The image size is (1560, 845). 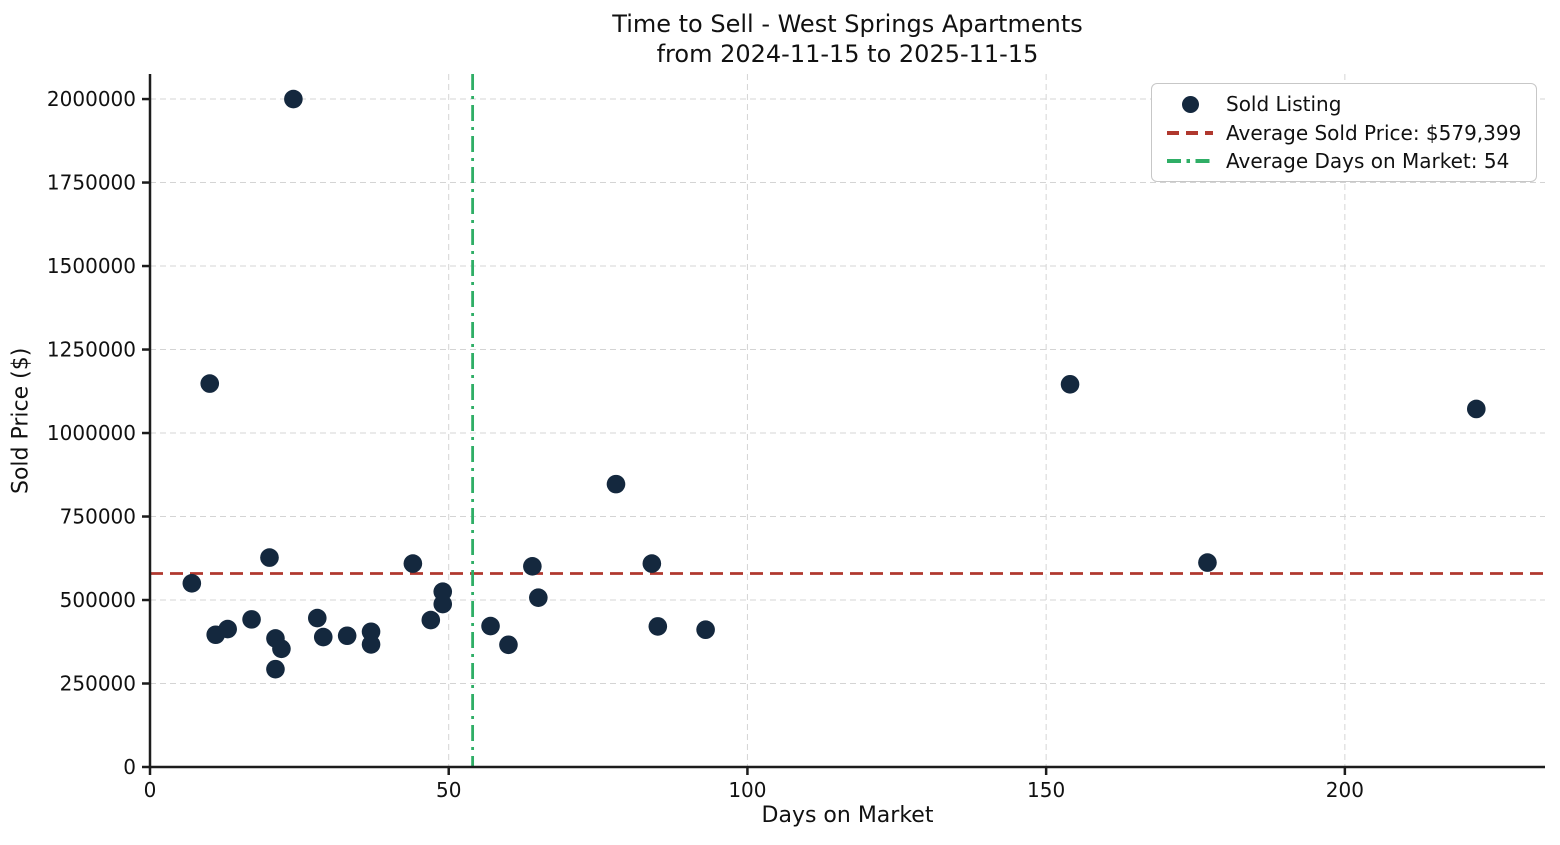 What do you see at coordinates (1046, 790) in the screenshot?
I see `x-tick-label: 150` at bounding box center [1046, 790].